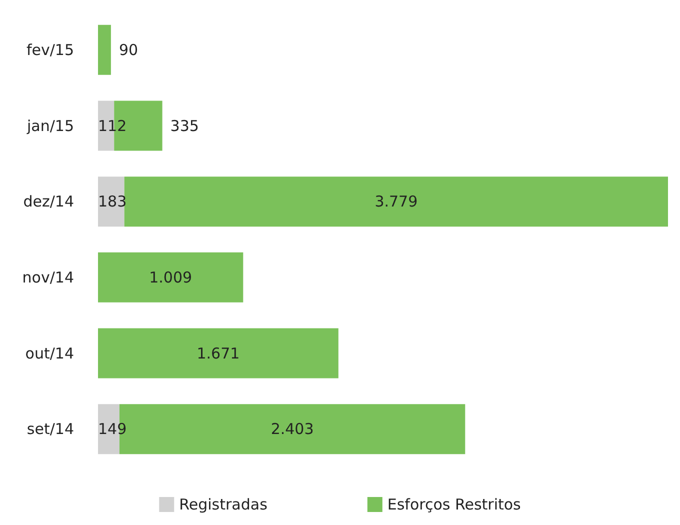 This screenshot has width=680, height=525. I want to click on y-tick-label: fev/15, so click(50, 49).